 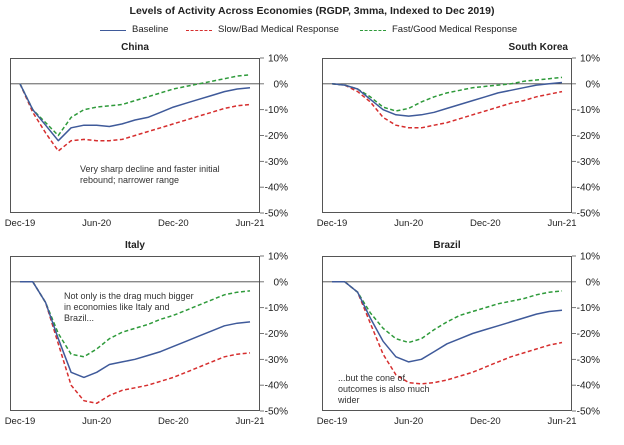 What do you see at coordinates (538, 47) in the screenshot?
I see `panel-title: South Korea` at bounding box center [538, 47].